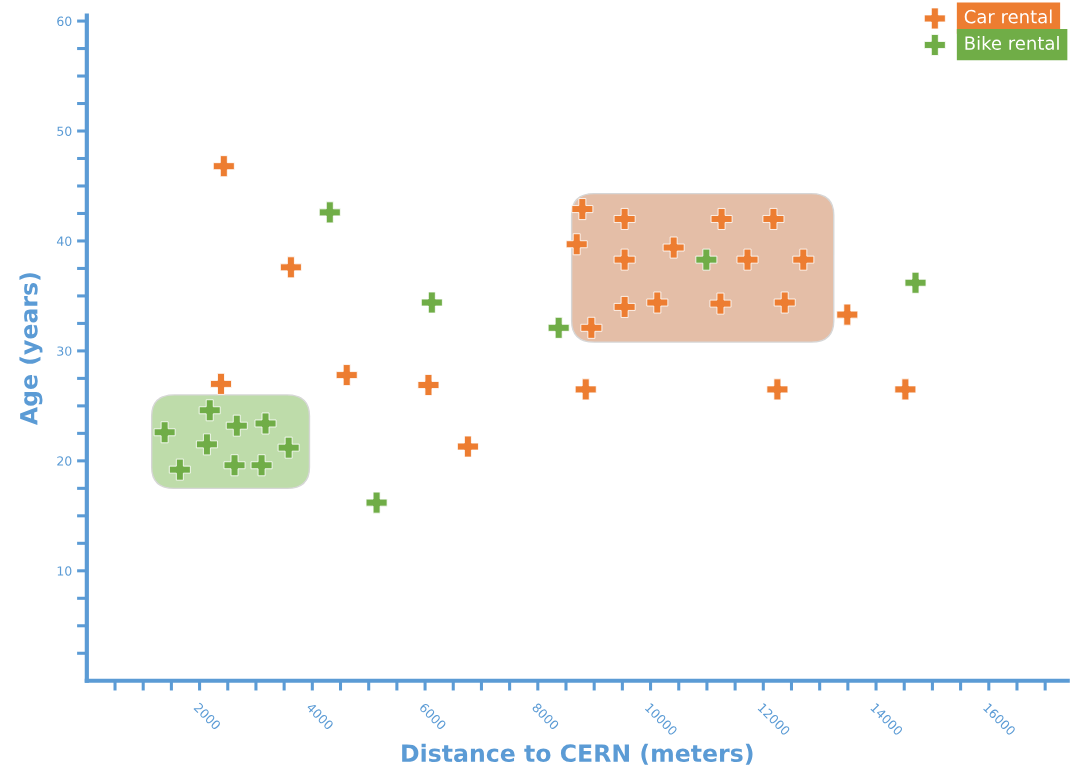 Image resolution: width=1072 pixels, height=778 pixels. Describe the element at coordinates (64, 461) in the screenshot. I see `y-tick-label: 20` at that location.